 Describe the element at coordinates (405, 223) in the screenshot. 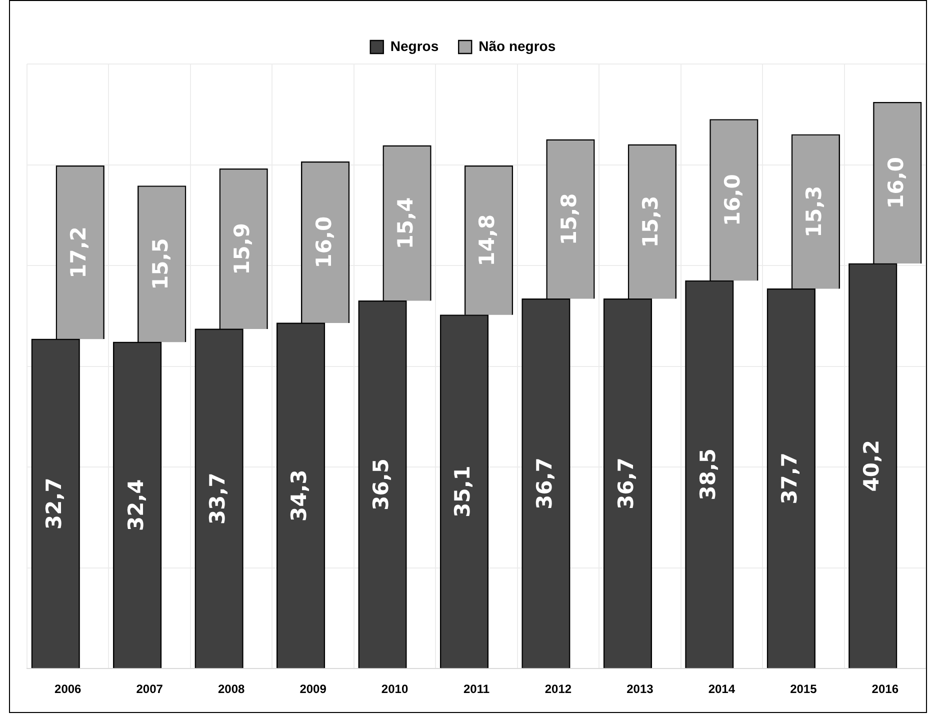

I see `data-label: 15,4` at that location.